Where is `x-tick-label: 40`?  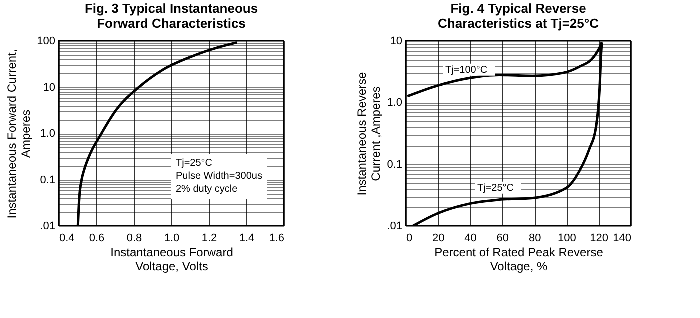
x-tick-label: 40 is located at coordinates (470, 238).